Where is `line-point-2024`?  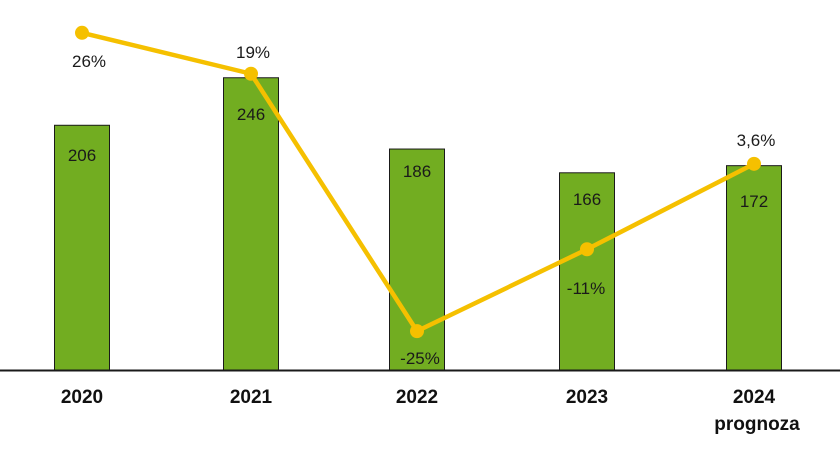
line-point-2024 is located at coordinates (754, 163).